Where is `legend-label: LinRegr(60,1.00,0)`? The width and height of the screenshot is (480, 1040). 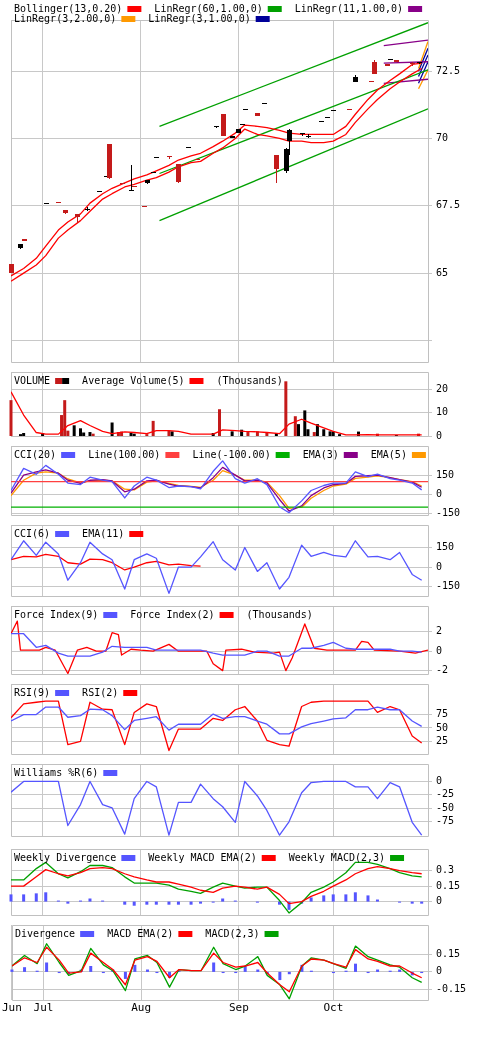
legend-label: LinRegr(60,1.00,0) is located at coordinates (208, 8).